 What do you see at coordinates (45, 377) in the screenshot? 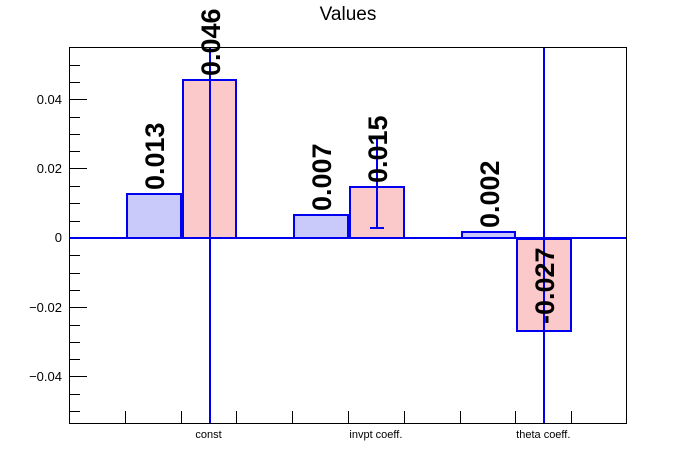
I see `y-tick-label: −0.04` at bounding box center [45, 377].